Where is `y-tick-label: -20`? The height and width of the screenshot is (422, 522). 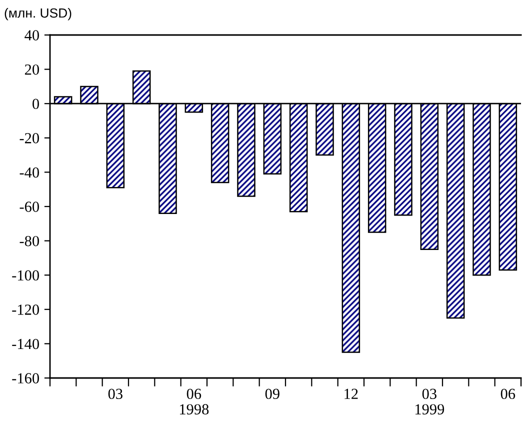
y-tick-label: -20 is located at coordinates (29, 138).